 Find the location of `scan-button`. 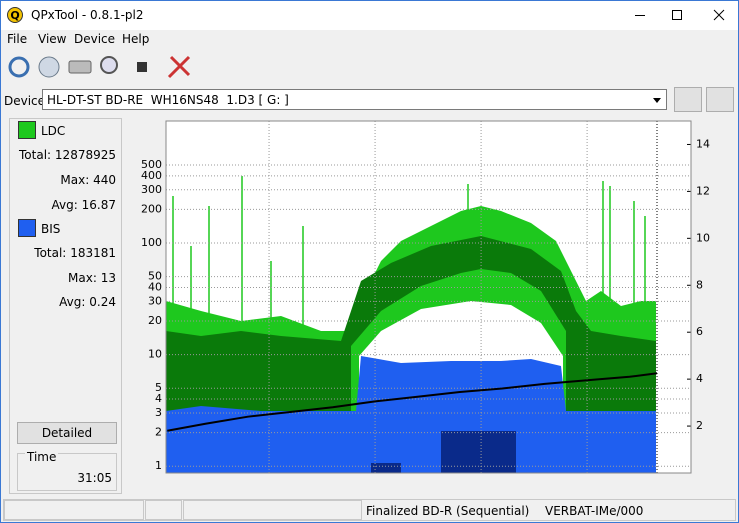

scan-button is located at coordinates (109, 65).